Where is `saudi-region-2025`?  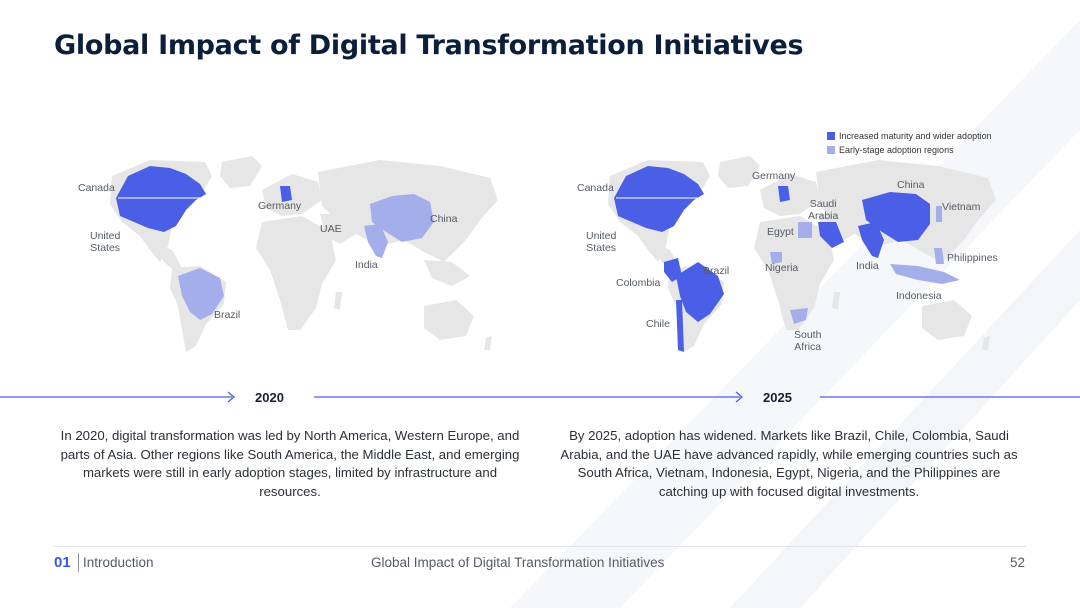
saudi-region-2025 is located at coordinates (831, 235).